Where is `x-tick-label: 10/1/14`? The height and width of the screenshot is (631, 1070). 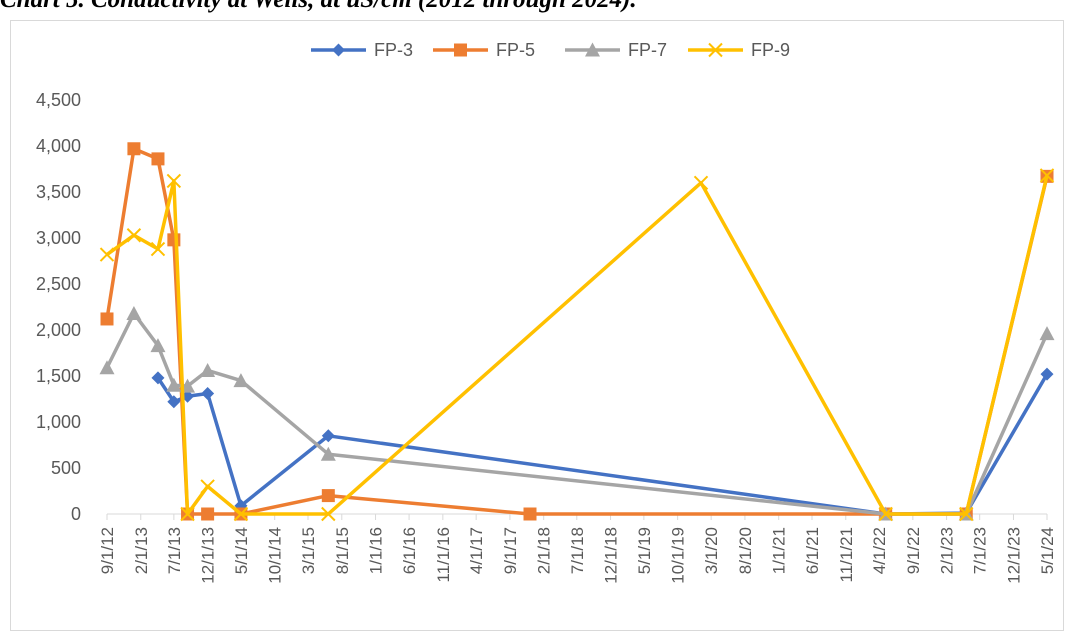
x-tick-label: 10/1/14 is located at coordinates (275, 555).